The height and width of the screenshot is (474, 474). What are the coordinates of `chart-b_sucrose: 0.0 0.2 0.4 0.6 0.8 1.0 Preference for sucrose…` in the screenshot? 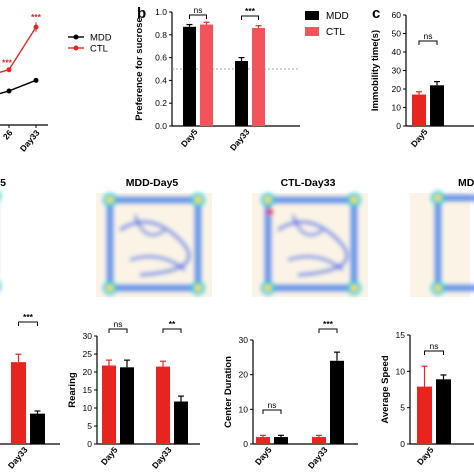 It's located at (217, 78).